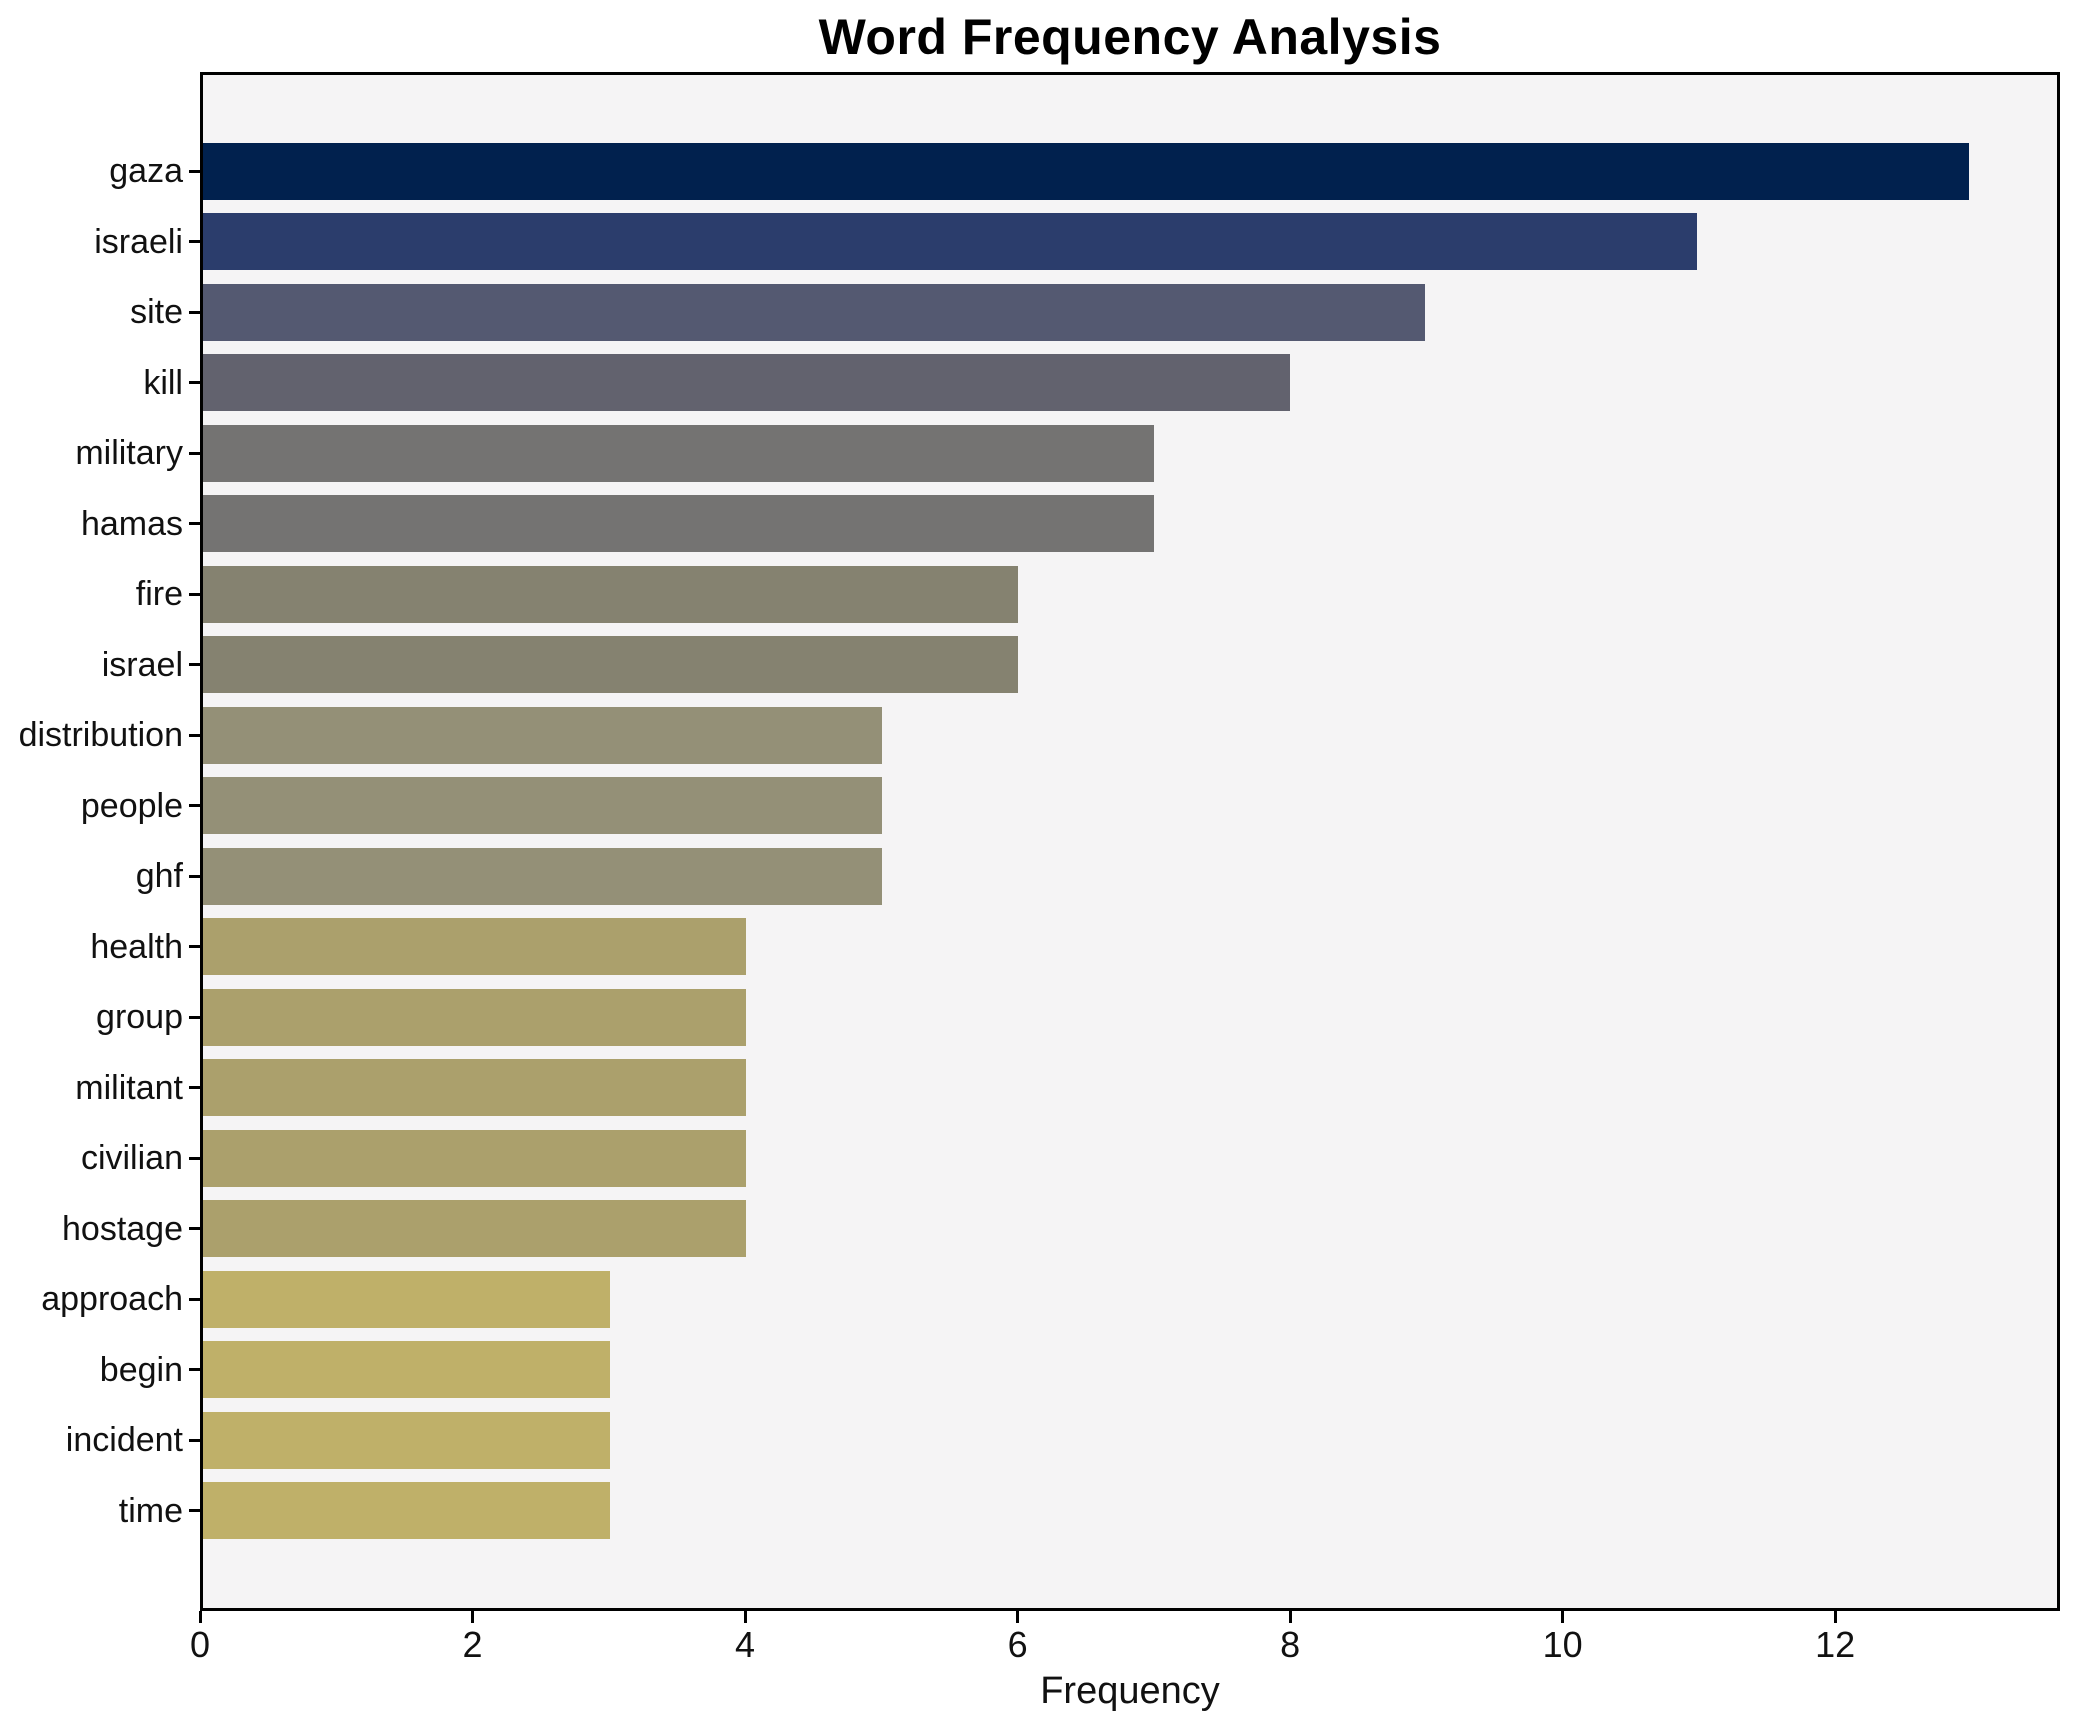  I want to click on bar-row: hostage, so click(1059, 1229).